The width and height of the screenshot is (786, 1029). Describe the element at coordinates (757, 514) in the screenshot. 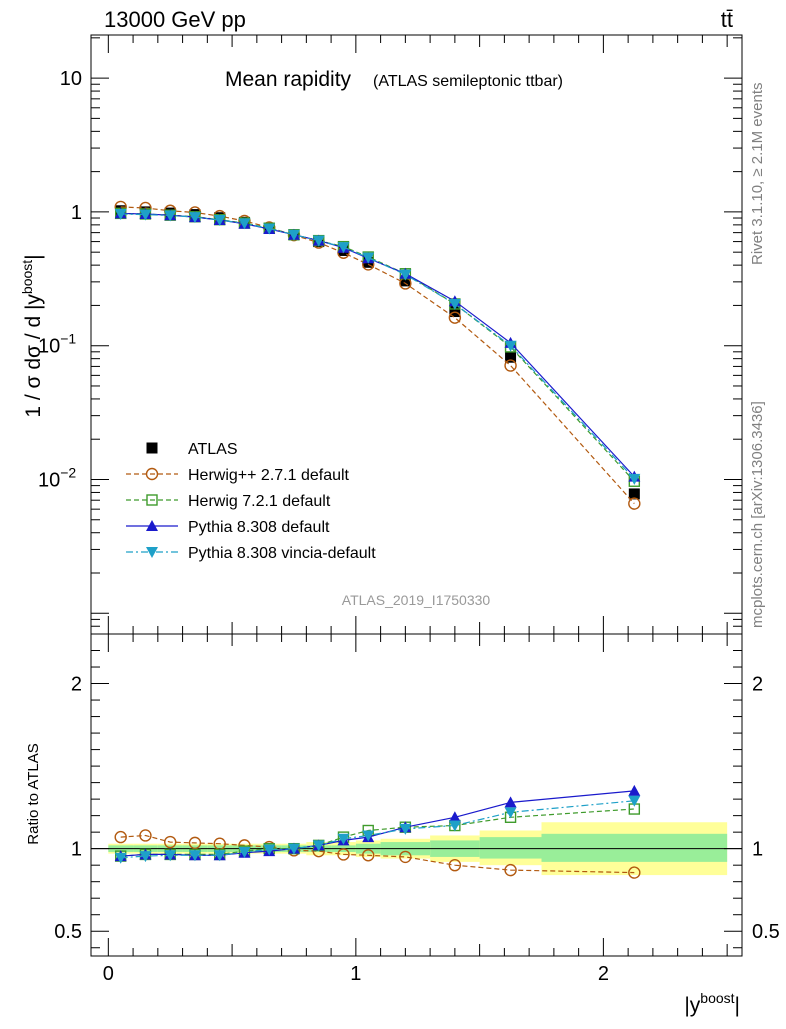

I see `mcplots-label: mcplots.cern.ch [arXiv:1306.3436]` at that location.